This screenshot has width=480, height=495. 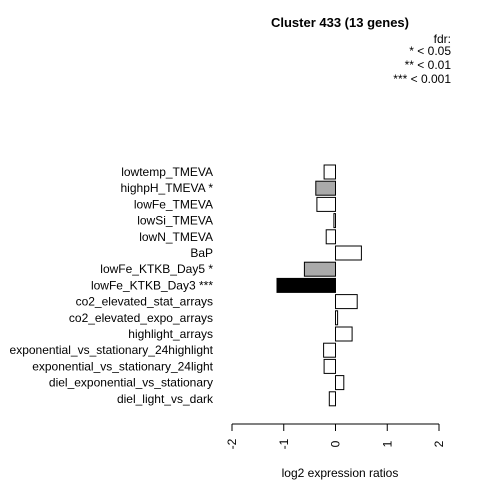 What do you see at coordinates (170, 334) in the screenshot?
I see `category-label: highlight_arrays` at bounding box center [170, 334].